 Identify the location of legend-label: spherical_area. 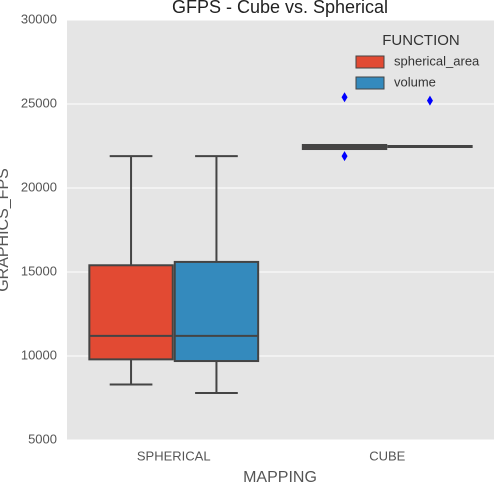
(437, 60).